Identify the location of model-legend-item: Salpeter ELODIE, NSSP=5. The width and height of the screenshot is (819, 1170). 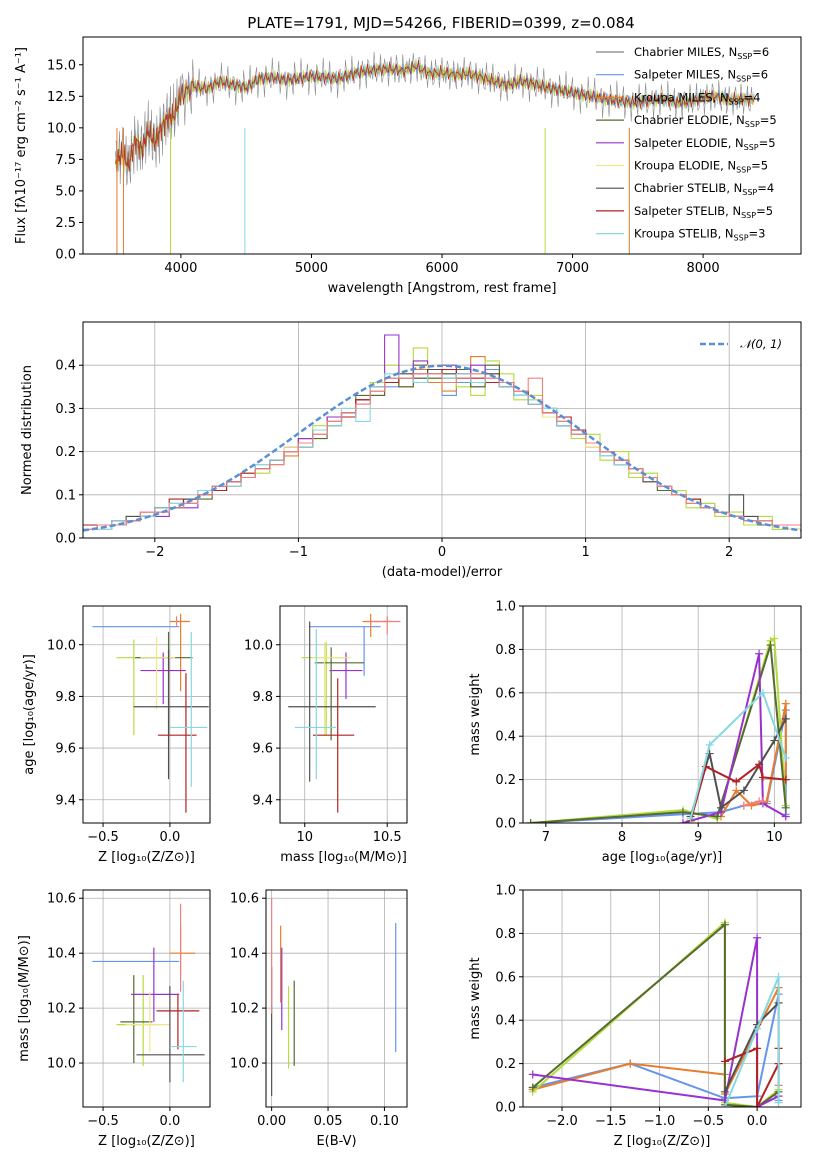
(686, 144).